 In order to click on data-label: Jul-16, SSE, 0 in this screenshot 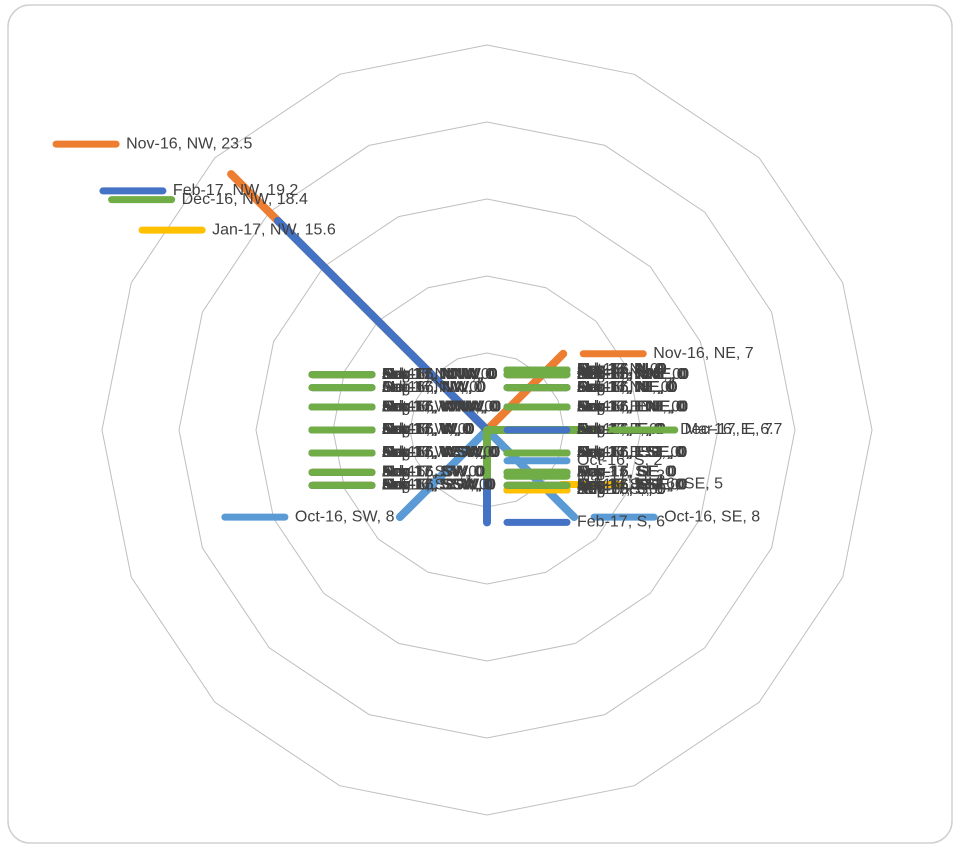, I will do `click(628, 485)`.